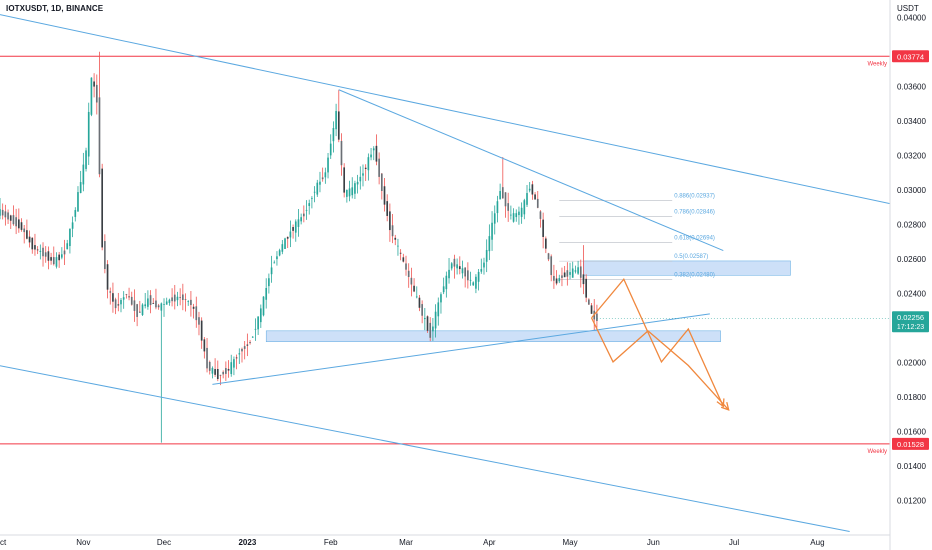 This screenshot has height=550, width=932. Describe the element at coordinates (331, 542) in the screenshot. I see `x-tick-label-4: Feb` at that location.